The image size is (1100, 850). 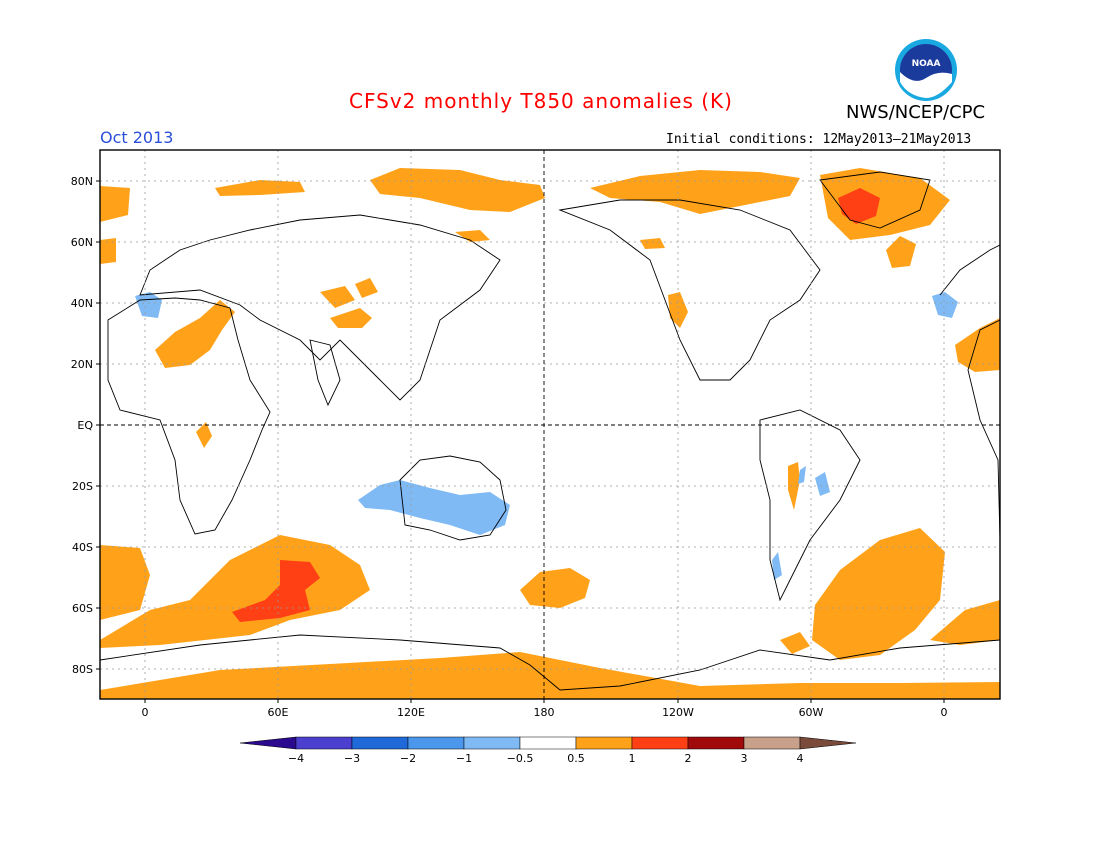 What do you see at coordinates (819, 139) in the screenshot?
I see `initial-conditions: Initial conditions: 12May2013–21May2013` at bounding box center [819, 139].